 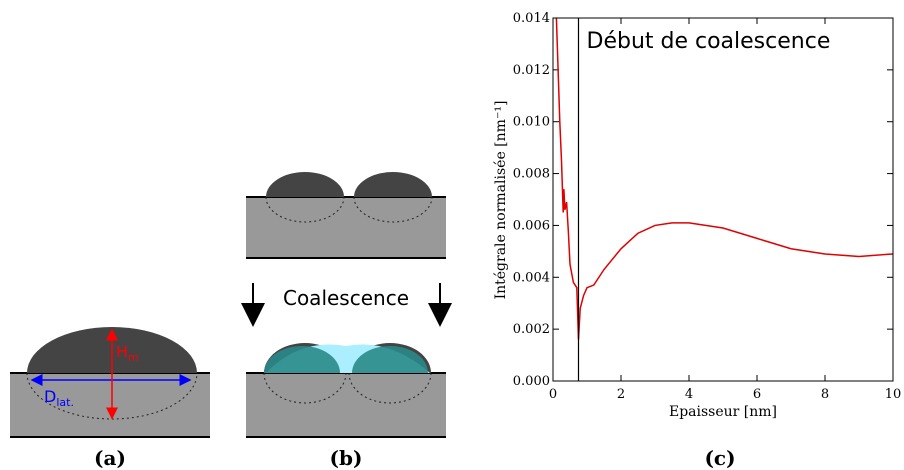 What do you see at coordinates (689, 394) in the screenshot?
I see `x-tick-label: 4` at bounding box center [689, 394].